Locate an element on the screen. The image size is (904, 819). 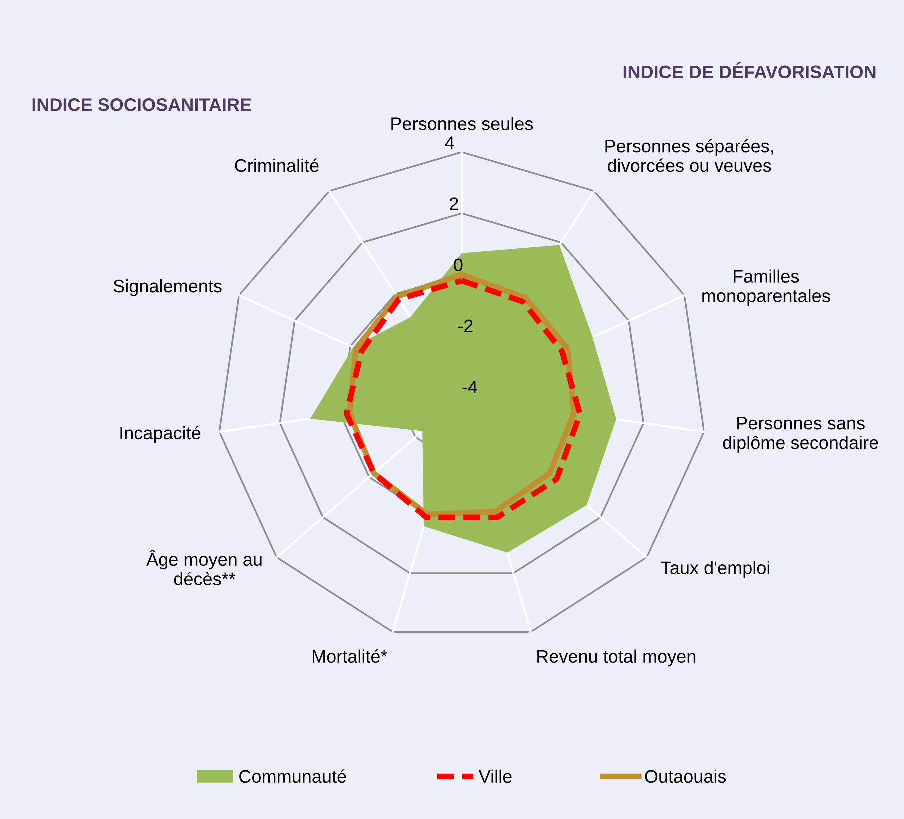
spoke-label: Âge moyen au décès** is located at coordinates (204, 568).